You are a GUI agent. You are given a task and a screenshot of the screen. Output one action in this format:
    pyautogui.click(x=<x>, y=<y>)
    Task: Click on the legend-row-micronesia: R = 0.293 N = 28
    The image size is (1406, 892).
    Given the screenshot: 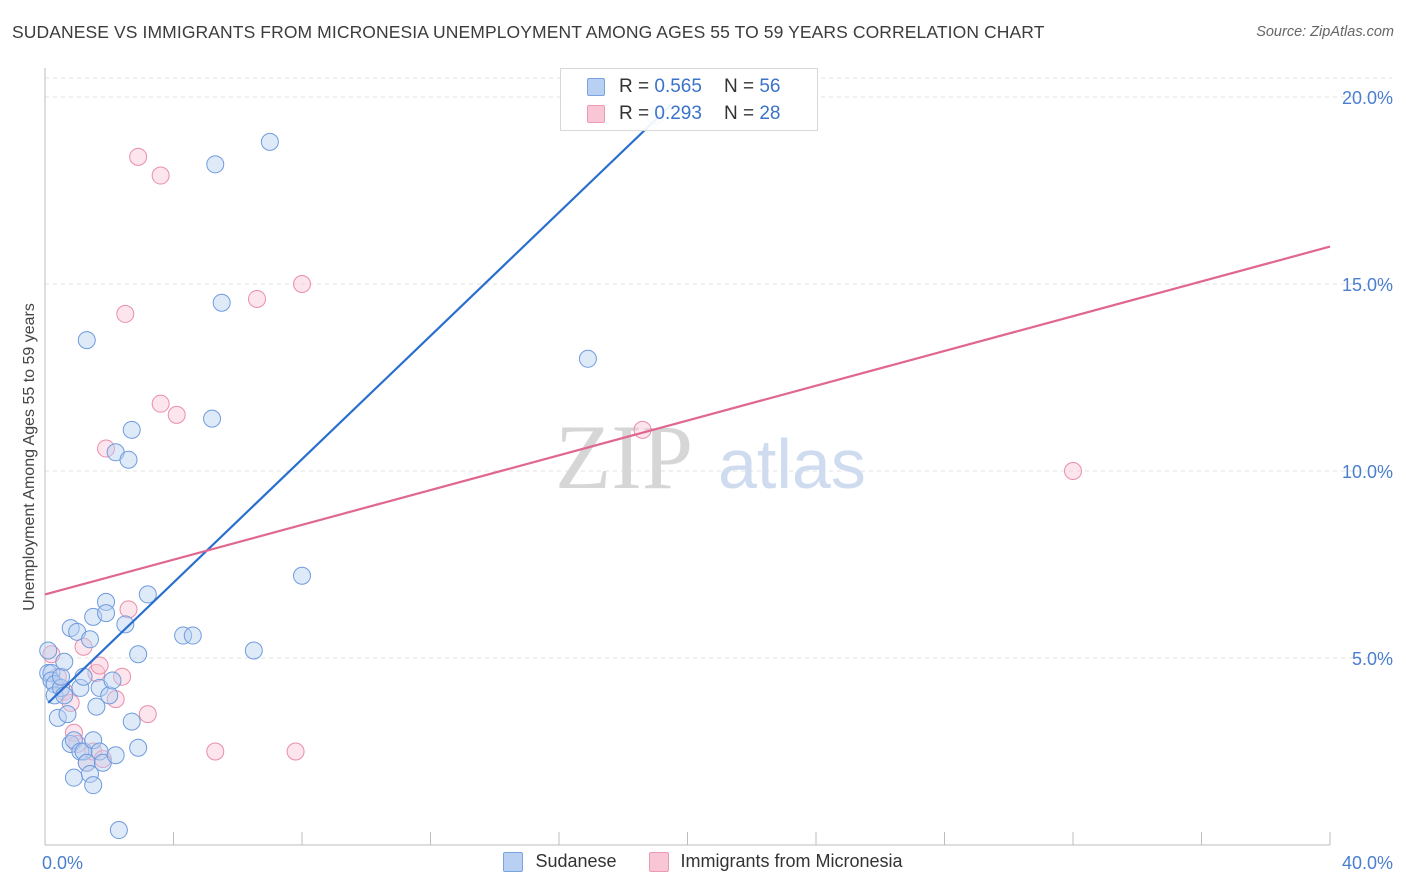 What is the action you would take?
    pyautogui.click(x=683, y=114)
    